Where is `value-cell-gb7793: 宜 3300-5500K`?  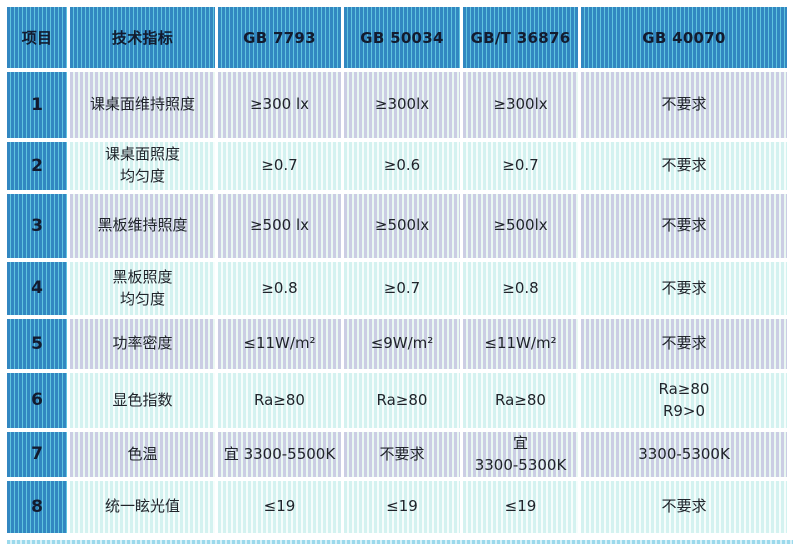 value-cell-gb7793: 宜 3300-5500K is located at coordinates (279, 454).